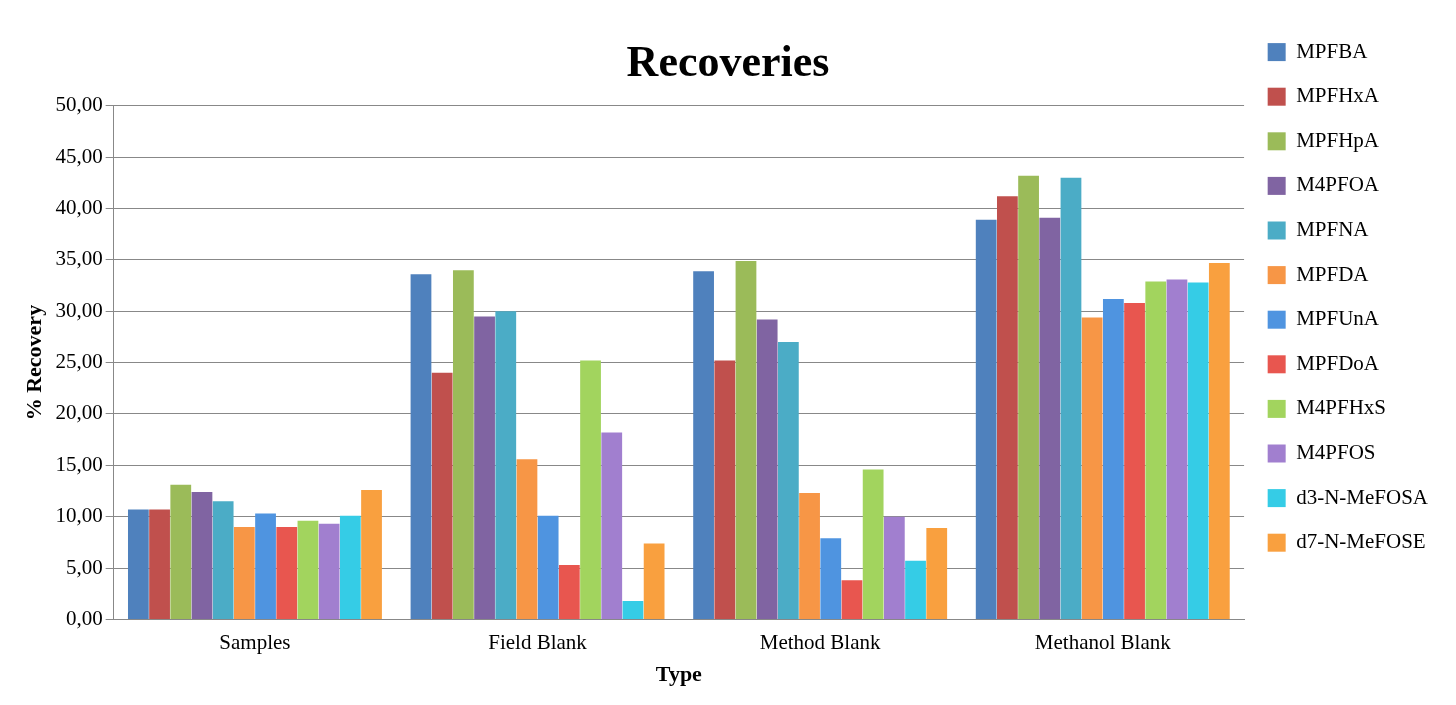 Image resolution: width=1456 pixels, height=705 pixels. What do you see at coordinates (538, 641) in the screenshot?
I see `x-tick-label: Field Blank` at bounding box center [538, 641].